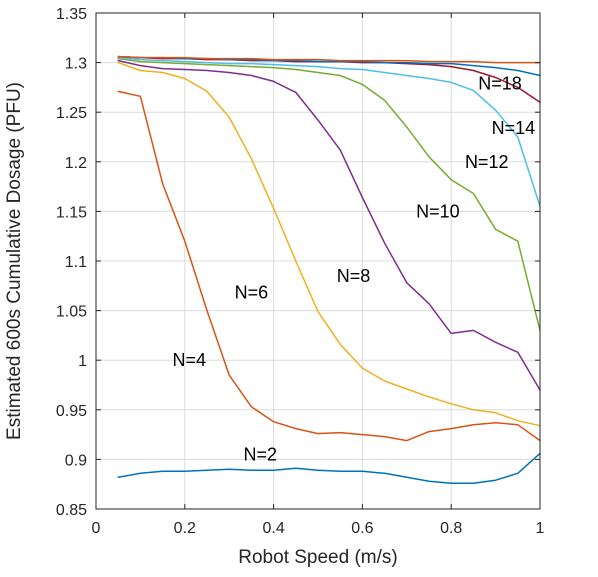 The width and height of the screenshot is (598, 577). I want to click on x-tick-label: 0.6, so click(362, 528).